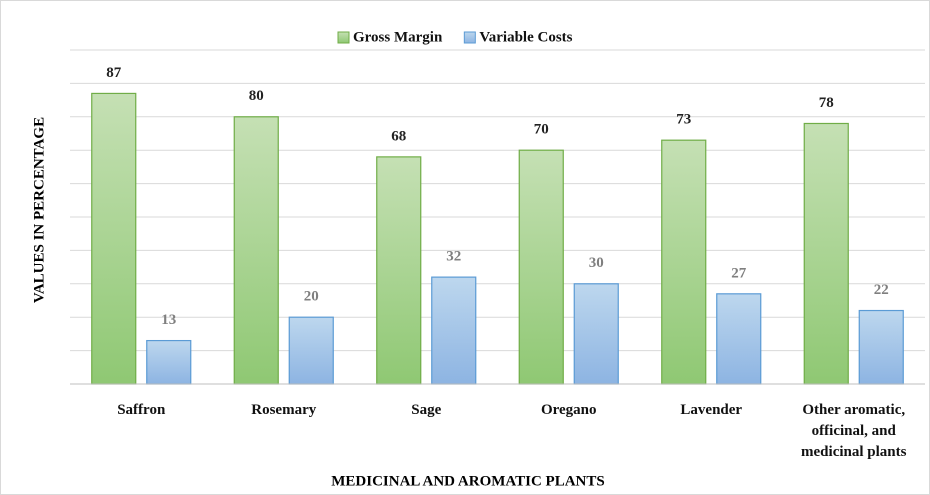 Image resolution: width=930 pixels, height=495 pixels. Describe the element at coordinates (141, 410) in the screenshot. I see `x-tick-label: Saffron` at that location.